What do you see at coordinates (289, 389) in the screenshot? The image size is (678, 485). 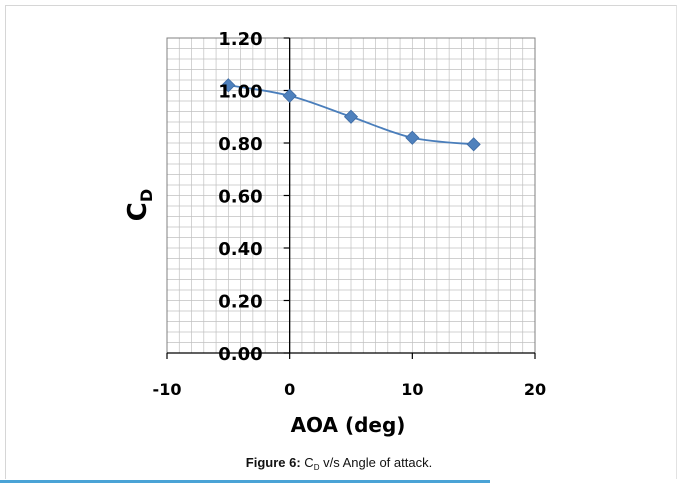 I see `x-tick-label: 0` at bounding box center [289, 389].